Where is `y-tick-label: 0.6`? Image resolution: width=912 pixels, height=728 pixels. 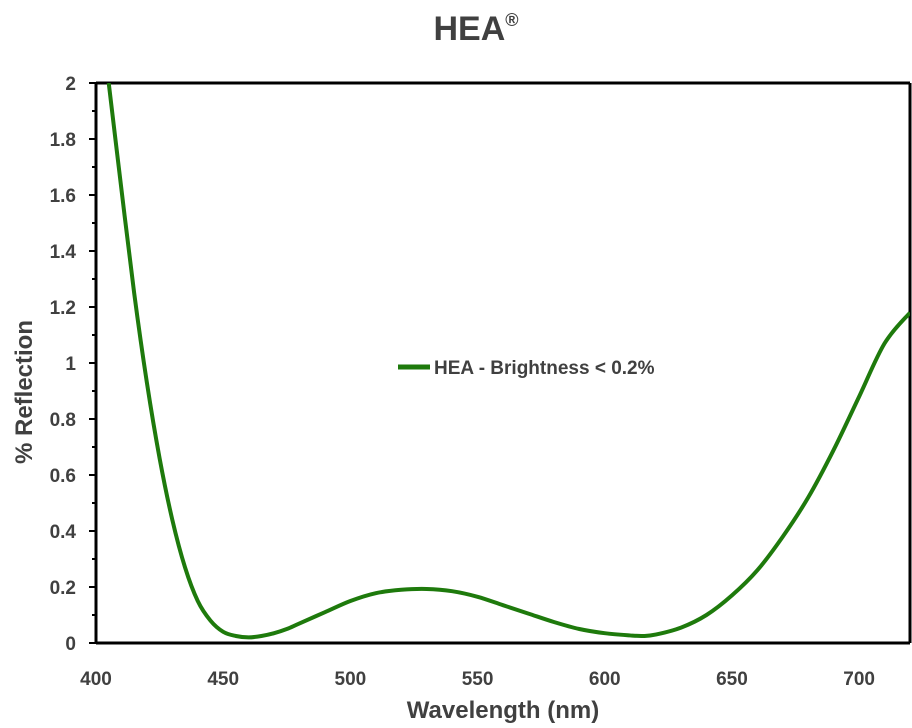 y-tick-label: 0.6 is located at coordinates (63, 476).